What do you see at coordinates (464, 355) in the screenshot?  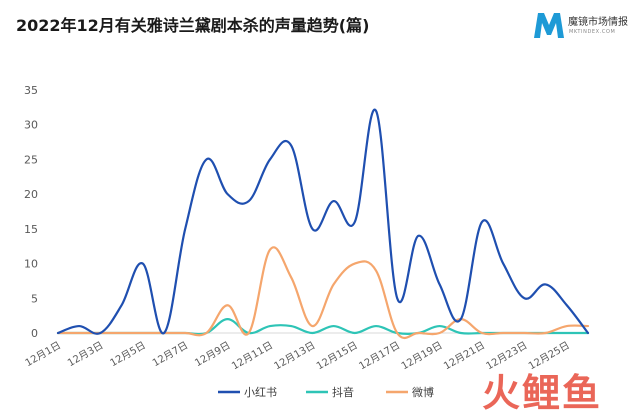 I see `x-tick-label: 12月21日` at bounding box center [464, 355].